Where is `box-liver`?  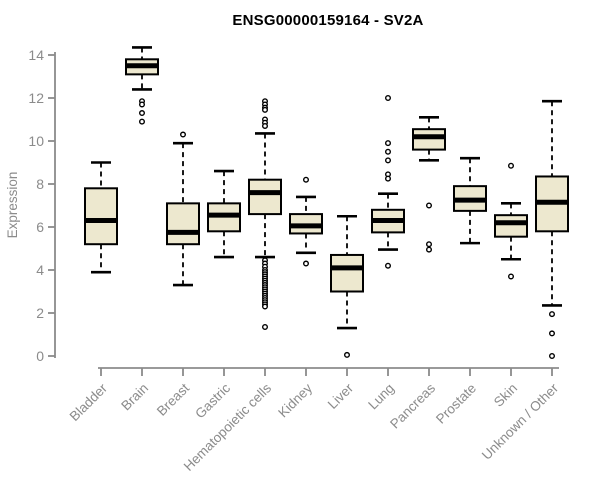
box-liver is located at coordinates (347, 273).